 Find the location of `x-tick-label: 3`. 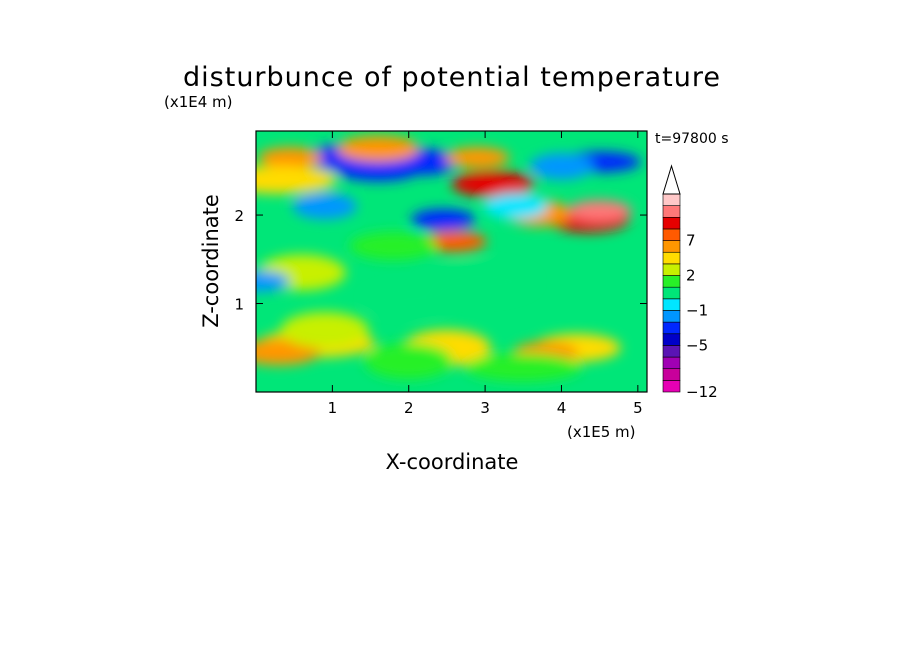

x-tick-label: 3 is located at coordinates (485, 408).